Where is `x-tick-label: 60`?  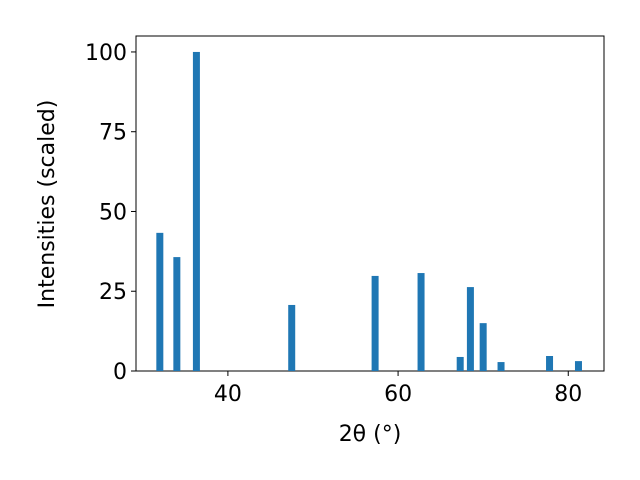
x-tick-label: 60 is located at coordinates (398, 394).